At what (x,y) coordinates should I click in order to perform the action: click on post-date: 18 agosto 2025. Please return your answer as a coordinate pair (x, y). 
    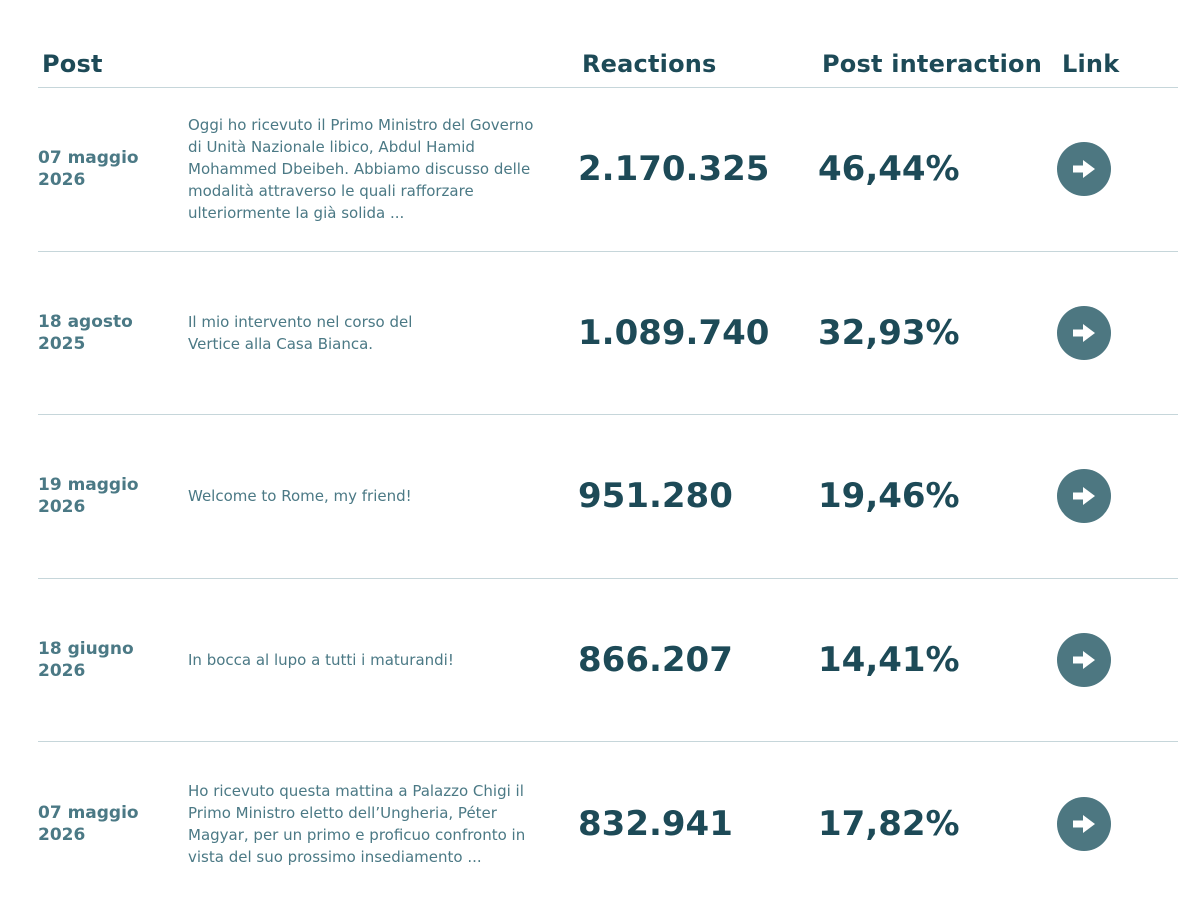
    Looking at the image, I should click on (103, 333).